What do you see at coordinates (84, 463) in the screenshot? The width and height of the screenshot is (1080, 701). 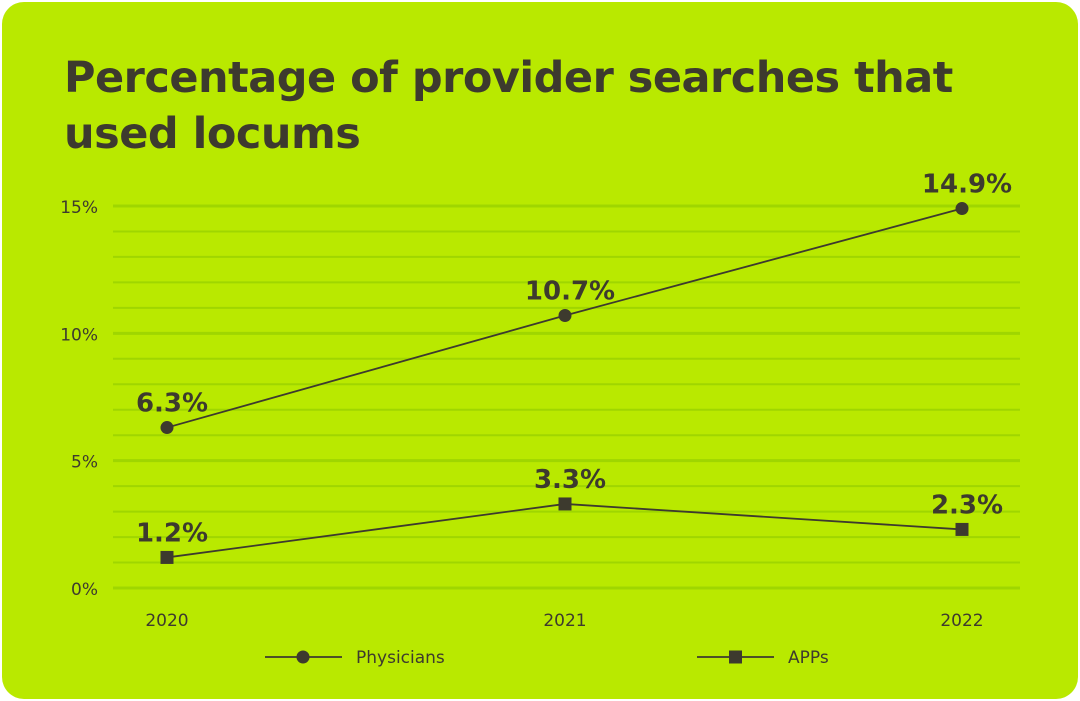 I see `y-tick-label: 5%` at bounding box center [84, 463].